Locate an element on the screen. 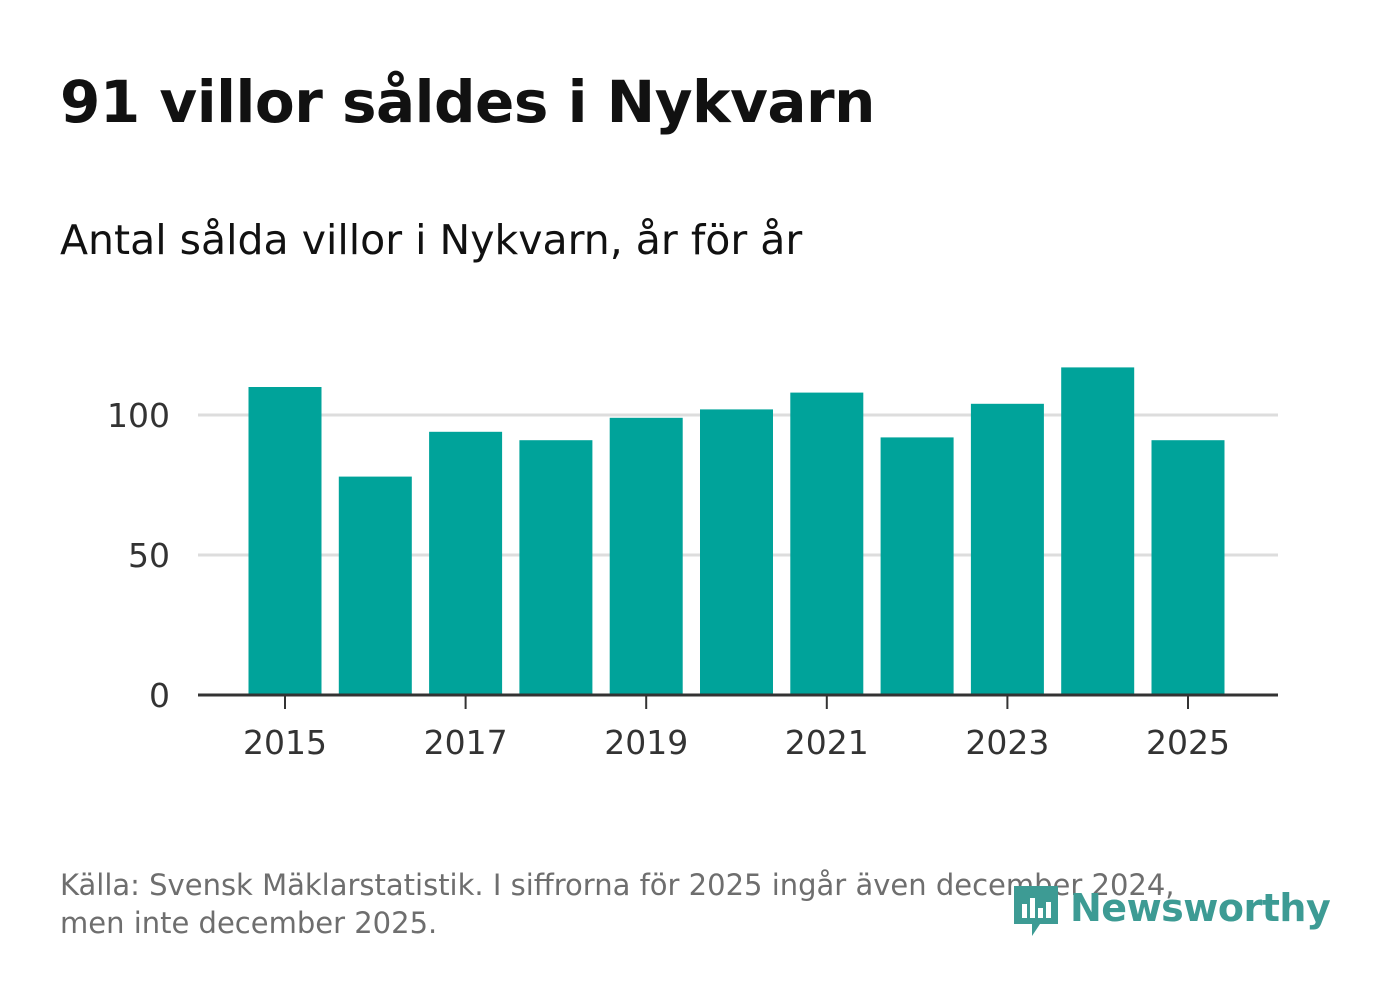 This screenshot has height=999, width=1382. bar-2020 is located at coordinates (736, 552).